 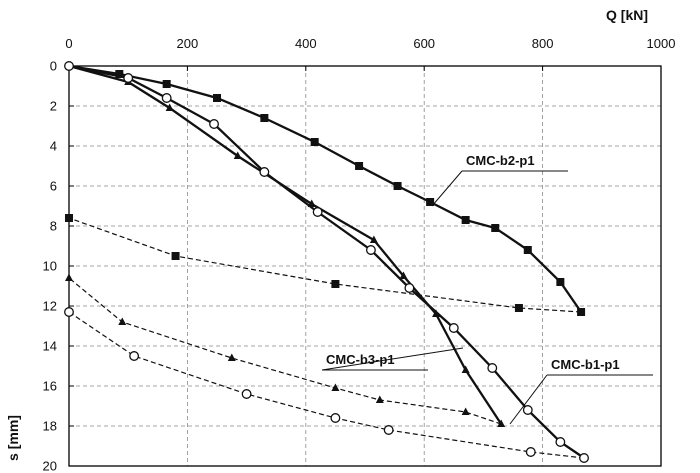 What do you see at coordinates (50, 346) in the screenshot?
I see `y-tick-label: 14` at bounding box center [50, 346].